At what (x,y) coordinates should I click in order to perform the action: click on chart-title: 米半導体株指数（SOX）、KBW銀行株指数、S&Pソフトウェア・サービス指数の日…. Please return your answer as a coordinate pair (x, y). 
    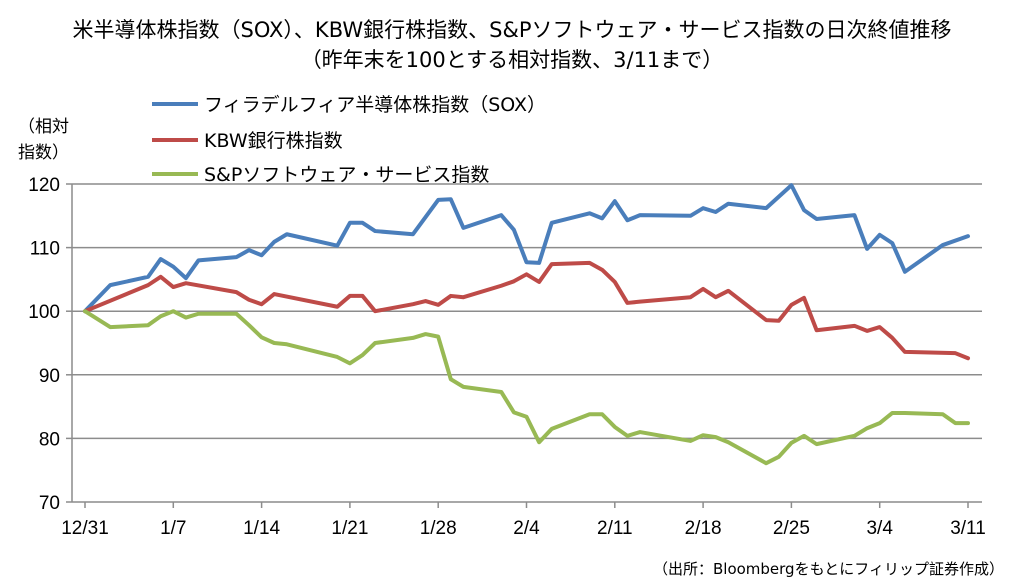
    Looking at the image, I should click on (512, 30).